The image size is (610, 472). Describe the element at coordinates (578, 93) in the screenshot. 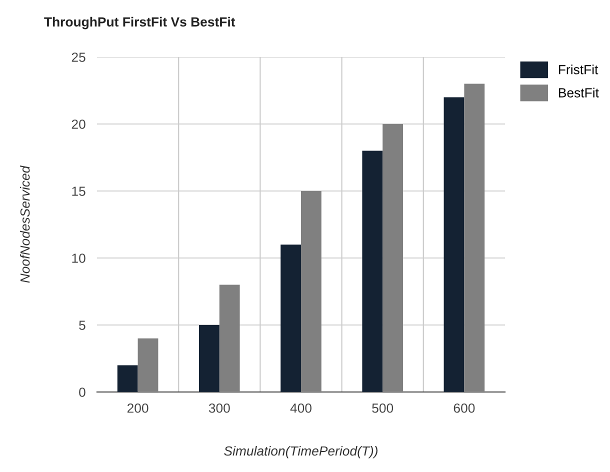

I see `legend-label: BestFit` at that location.